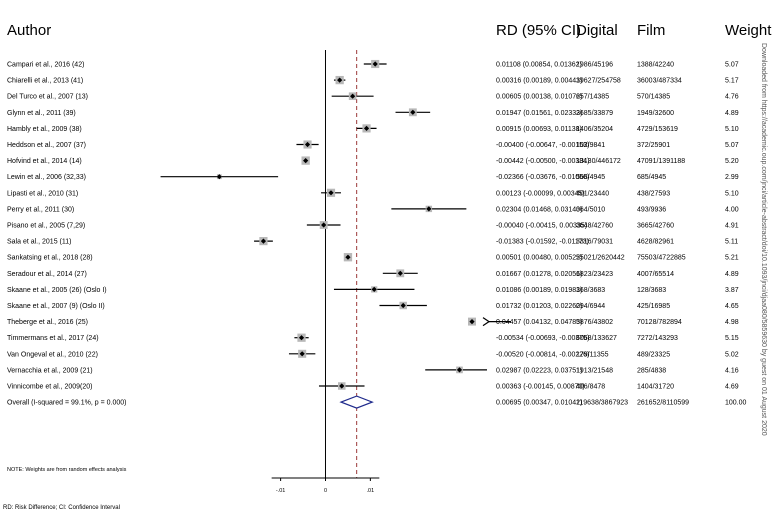 This screenshot has height=512, width=779. I want to click on study-rd-ci: 0.00915 (0.00693, 0.01138), so click(539, 129).